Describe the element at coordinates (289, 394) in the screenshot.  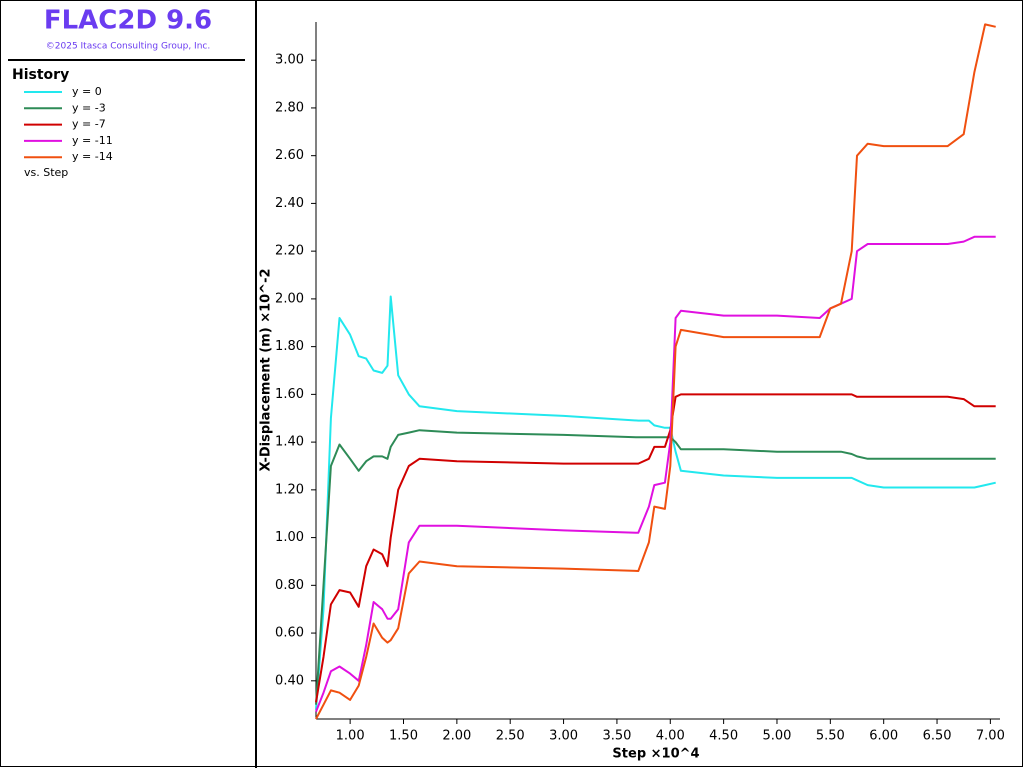
I see `y-tick-label: 1.60` at that location.